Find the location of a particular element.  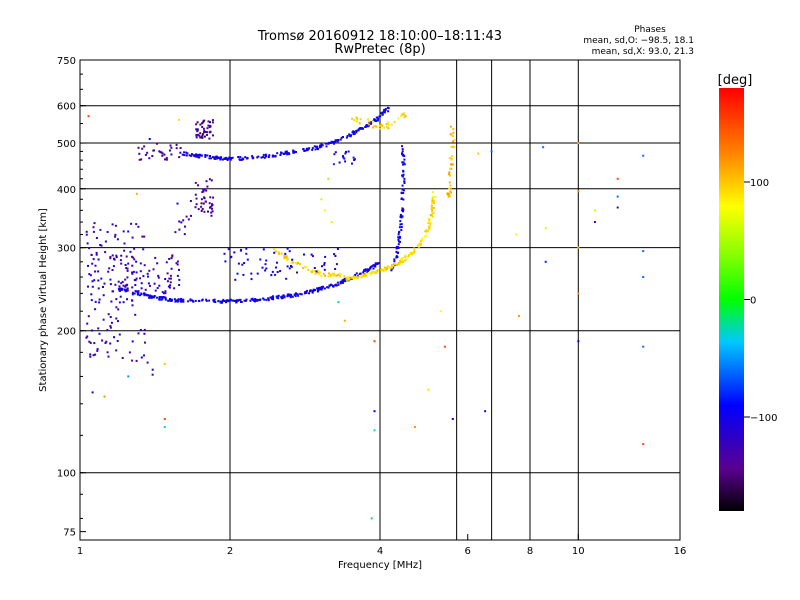

colorbar-tick-label: −100 is located at coordinates (763, 418).